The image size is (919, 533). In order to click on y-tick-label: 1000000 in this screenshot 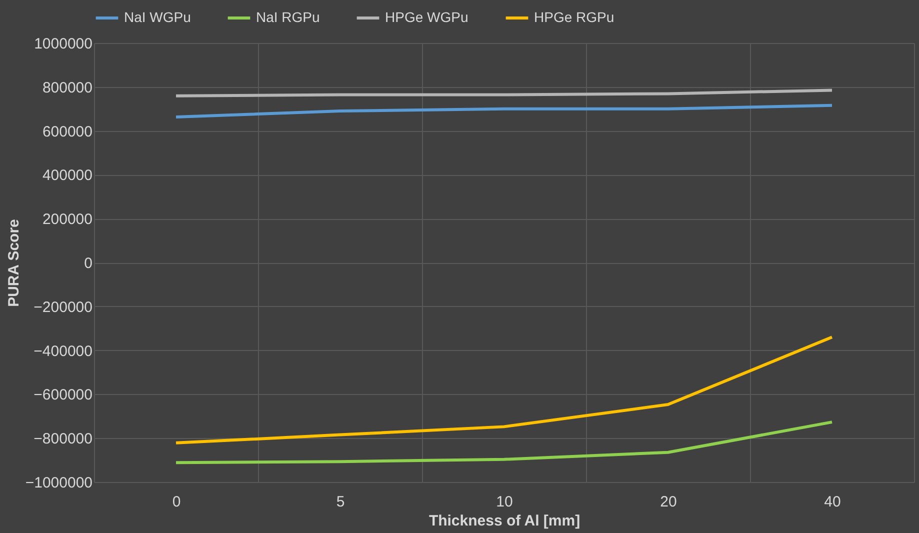, I will do `click(63, 44)`.